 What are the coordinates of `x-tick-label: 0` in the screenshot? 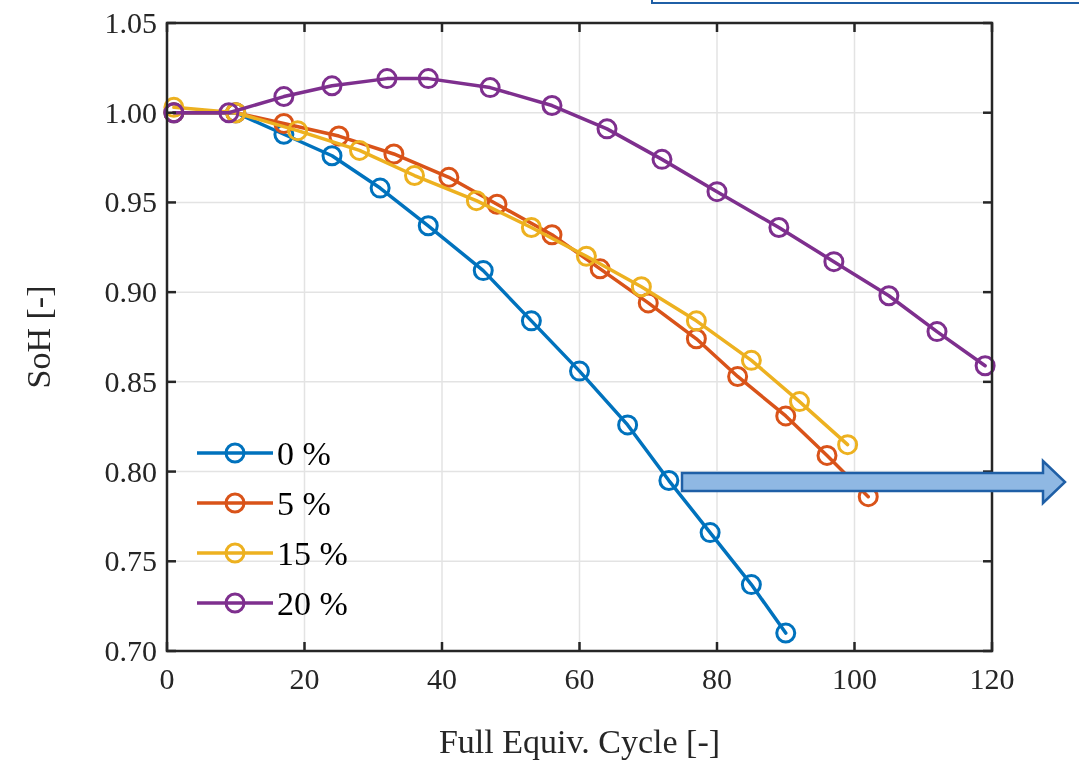 It's located at (167, 678).